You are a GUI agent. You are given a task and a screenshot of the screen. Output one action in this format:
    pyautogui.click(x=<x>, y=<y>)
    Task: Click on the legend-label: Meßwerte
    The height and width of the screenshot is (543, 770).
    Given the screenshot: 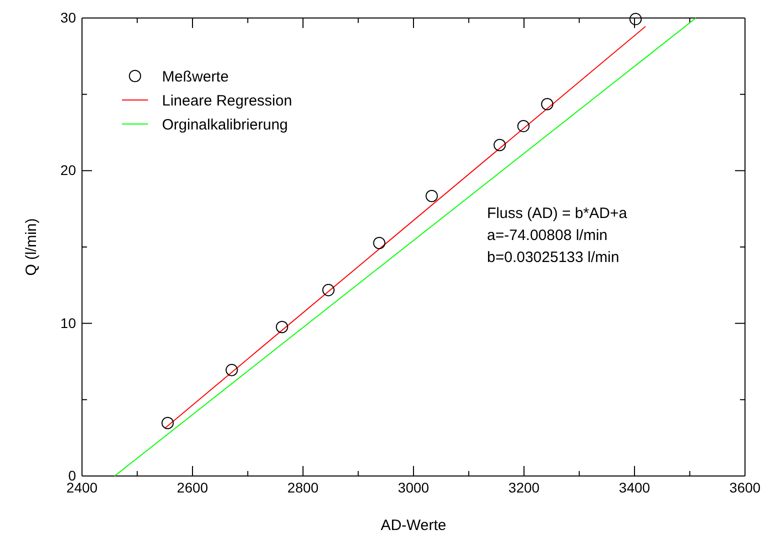 What is the action you would take?
    pyautogui.click(x=195, y=77)
    